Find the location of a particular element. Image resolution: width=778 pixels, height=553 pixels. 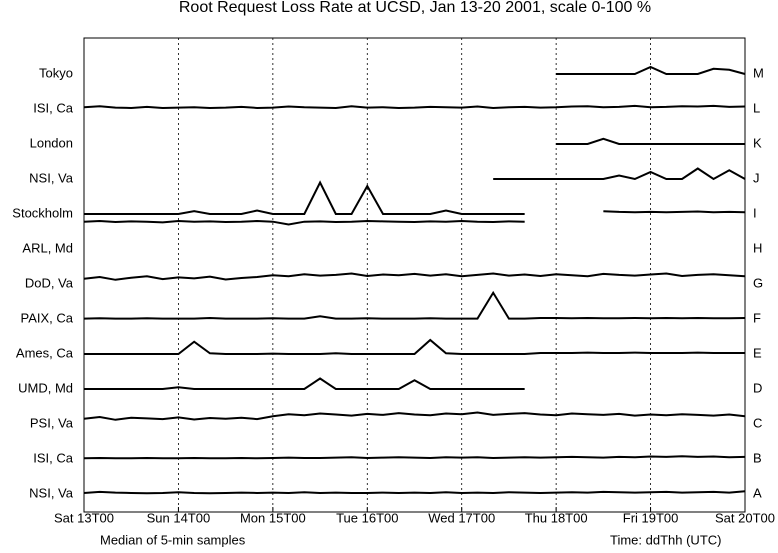

row-label: UMD, Md is located at coordinates (45, 387).